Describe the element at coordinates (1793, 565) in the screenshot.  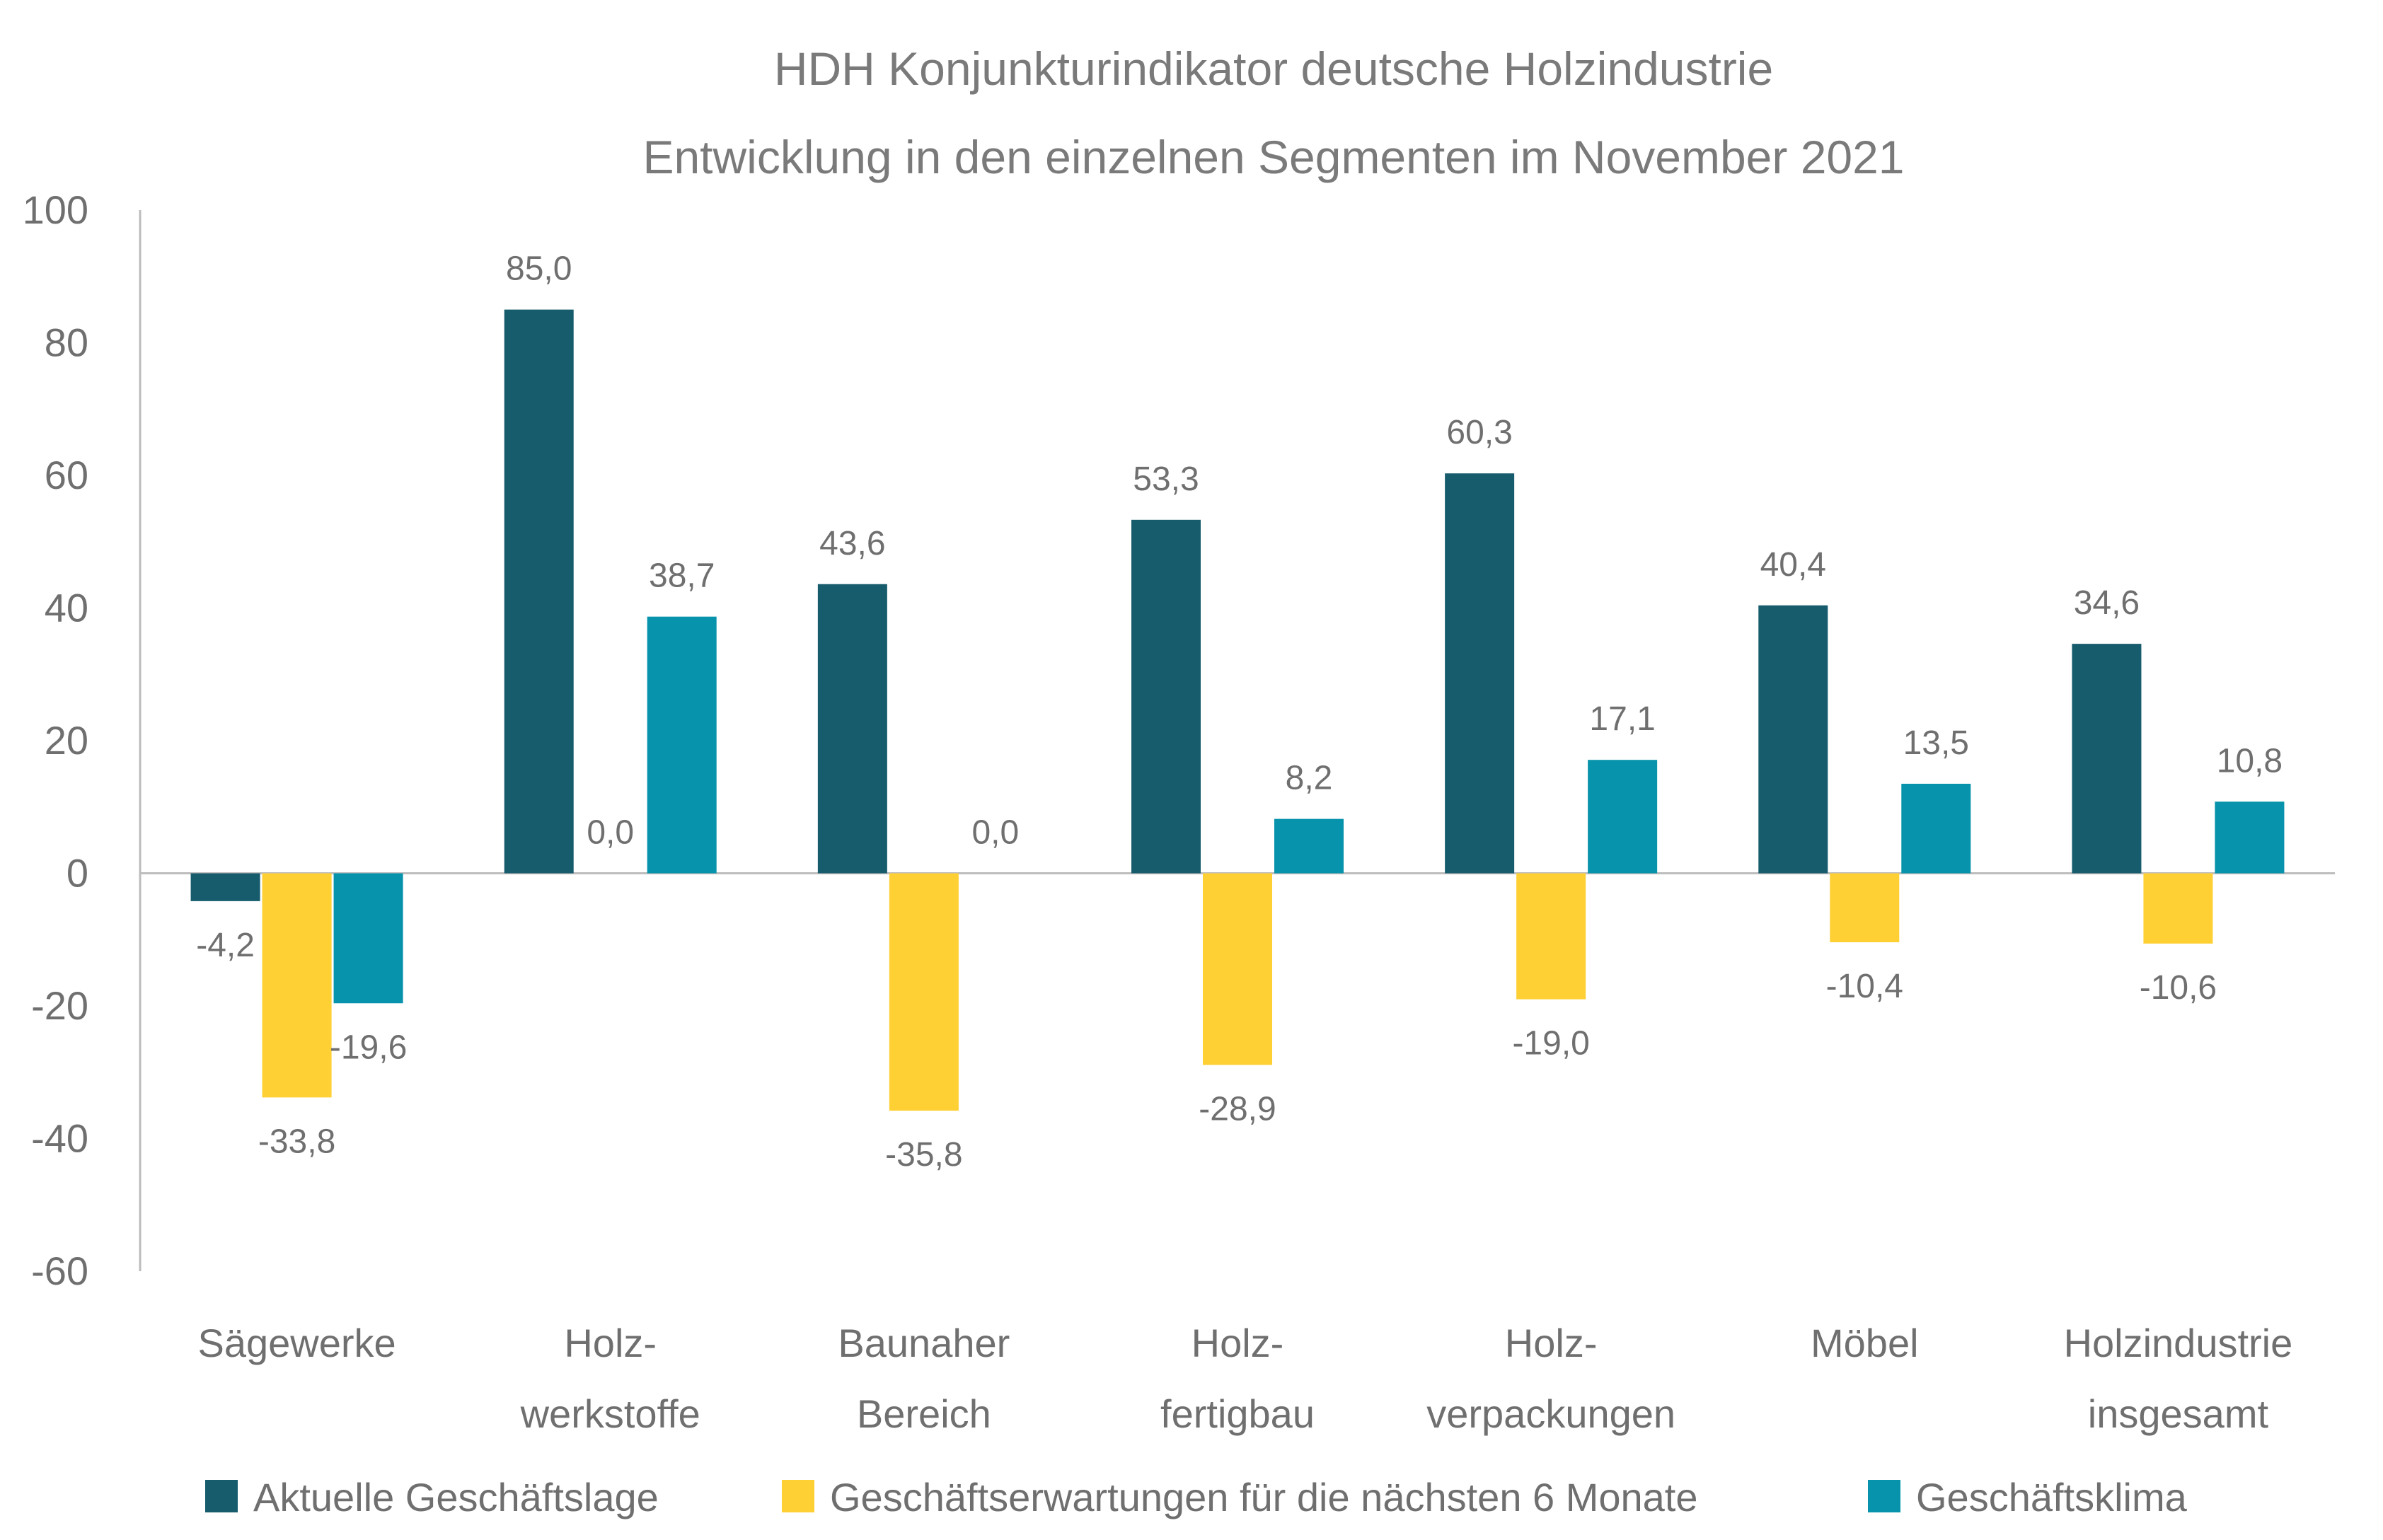
I see `data-label: 40,4` at that location.